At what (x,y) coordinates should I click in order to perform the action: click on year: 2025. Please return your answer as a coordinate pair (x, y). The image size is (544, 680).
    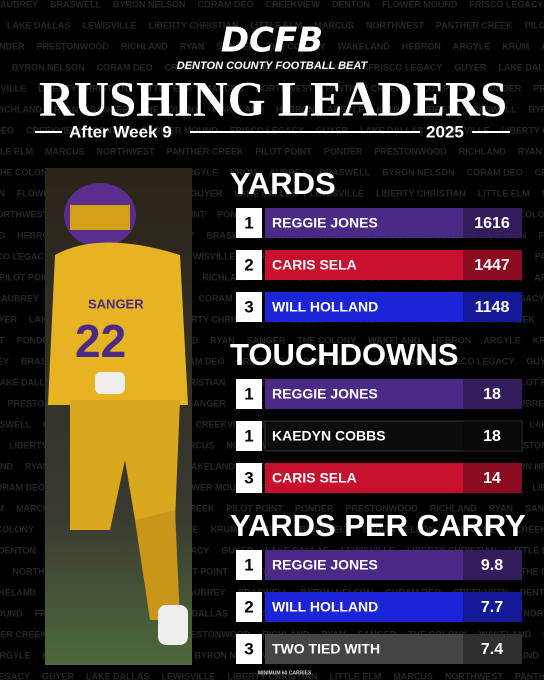
    Looking at the image, I should click on (445, 131).